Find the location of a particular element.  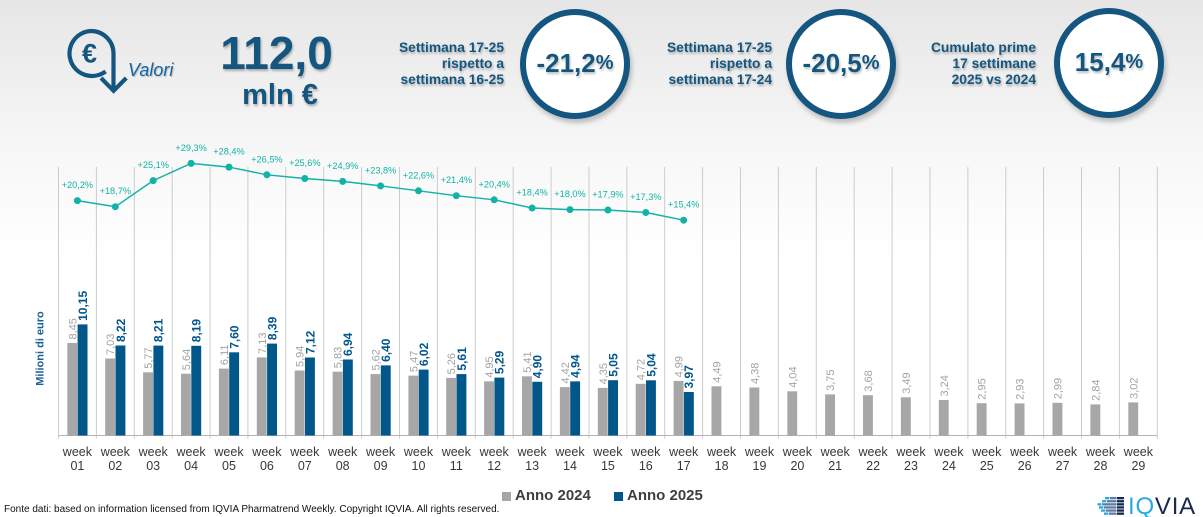

svg-text: 6,02 is located at coordinates (424, 354).